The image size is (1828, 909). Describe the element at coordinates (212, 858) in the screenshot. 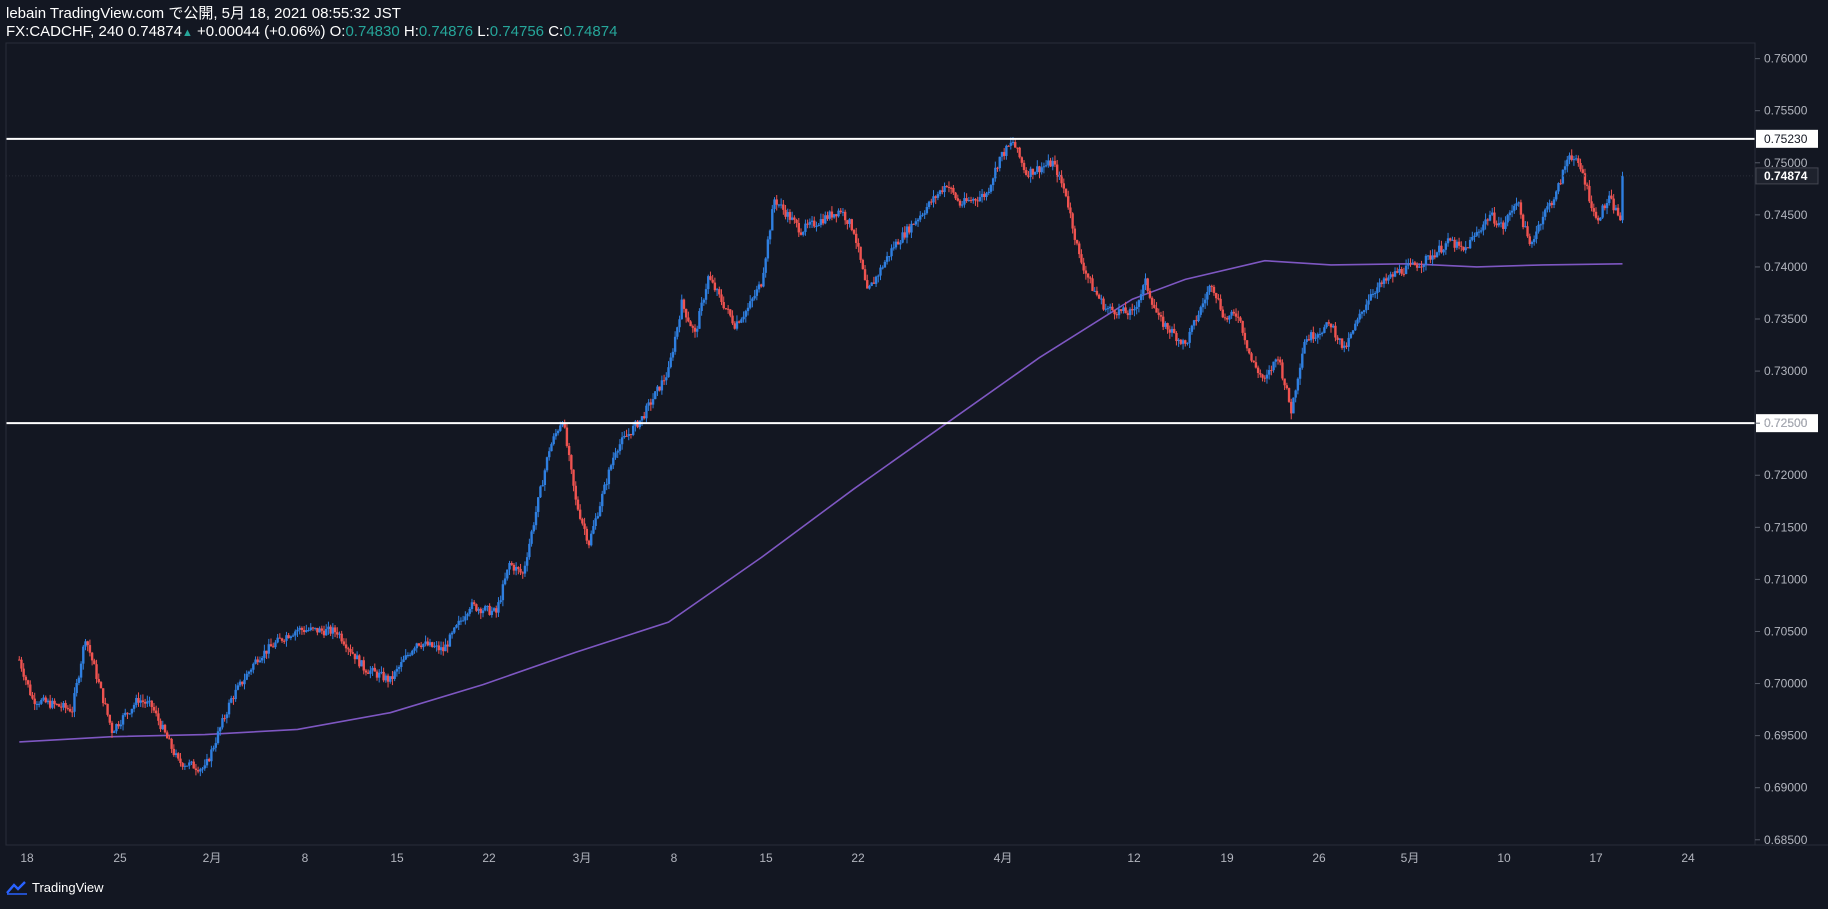

I see `x-tick-label: 2月` at that location.